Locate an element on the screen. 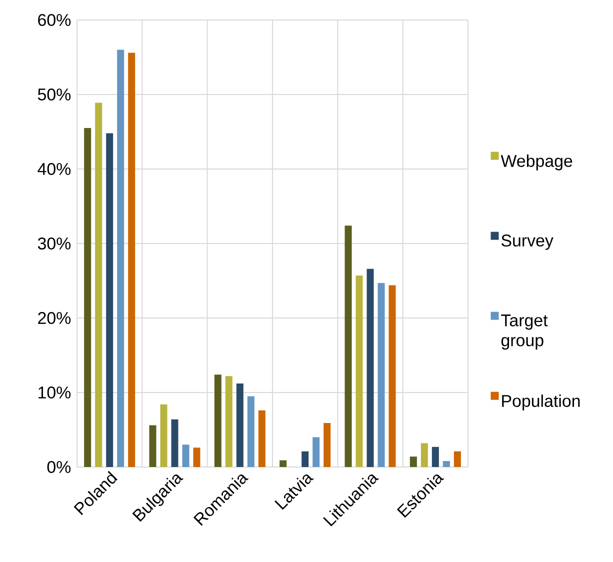 Image resolution: width=613 pixels, height=562 pixels. y-tick-label: 0% is located at coordinates (59, 467).